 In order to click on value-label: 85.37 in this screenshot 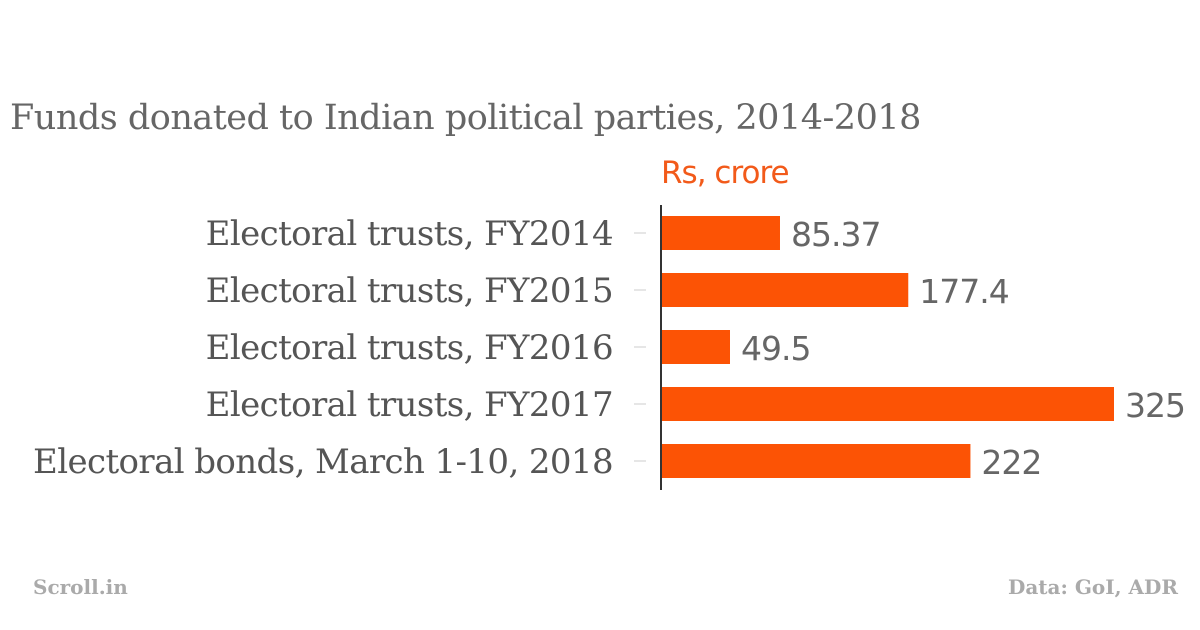, I will do `click(835, 234)`.